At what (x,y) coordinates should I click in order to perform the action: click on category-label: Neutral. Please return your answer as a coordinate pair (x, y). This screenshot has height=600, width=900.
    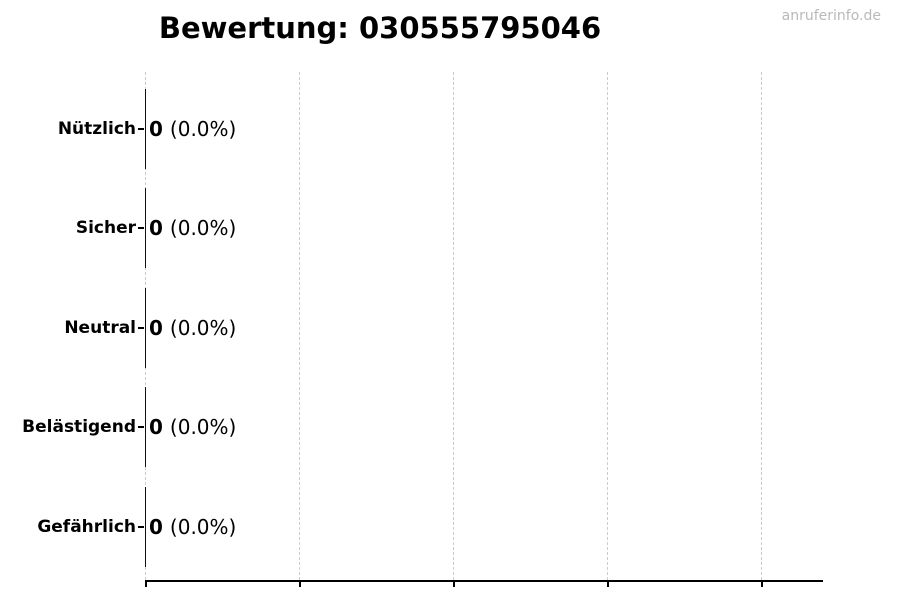
    Looking at the image, I should click on (100, 328).